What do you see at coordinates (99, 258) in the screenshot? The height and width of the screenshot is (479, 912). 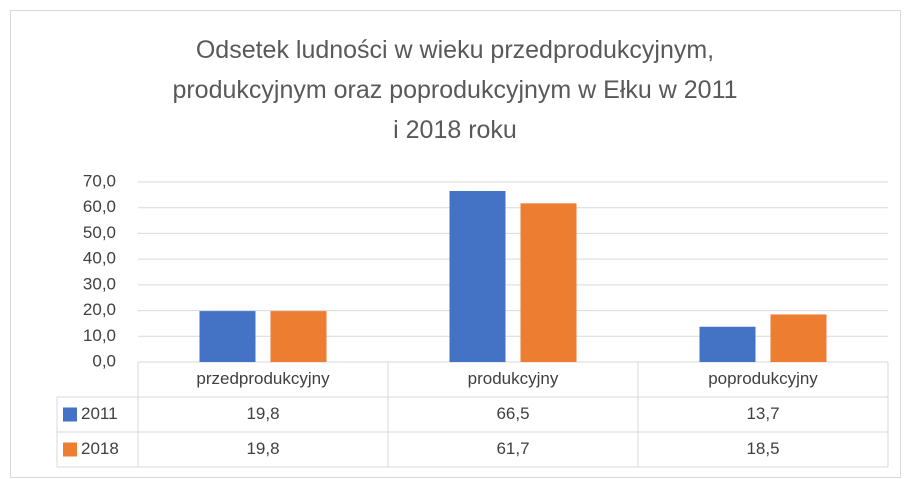 I see `y-tick-label: 40,0` at bounding box center [99, 258].